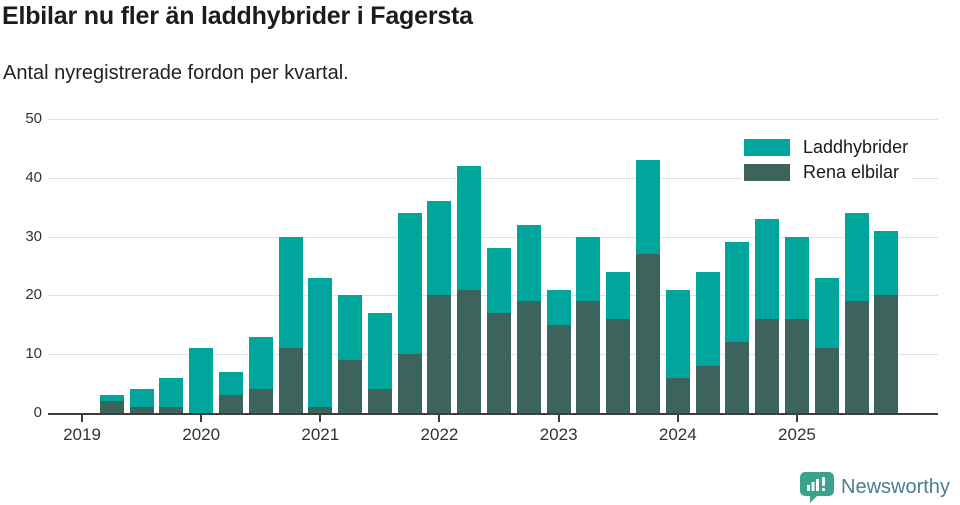 This screenshot has height=505, width=960. Describe the element at coordinates (856, 147) in the screenshot. I see `legend-label-laddhybrider: Laddhybrider` at that location.